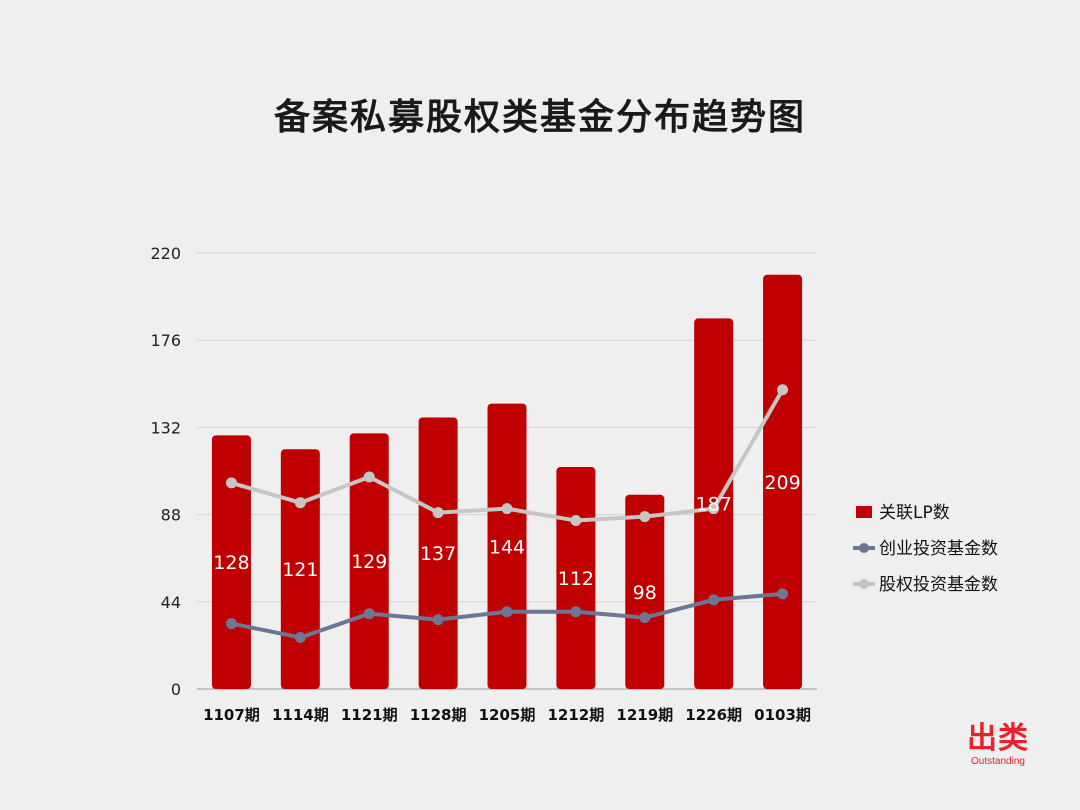 The image size is (1080, 810). I want to click on bar-data-label: 187, so click(714, 505).